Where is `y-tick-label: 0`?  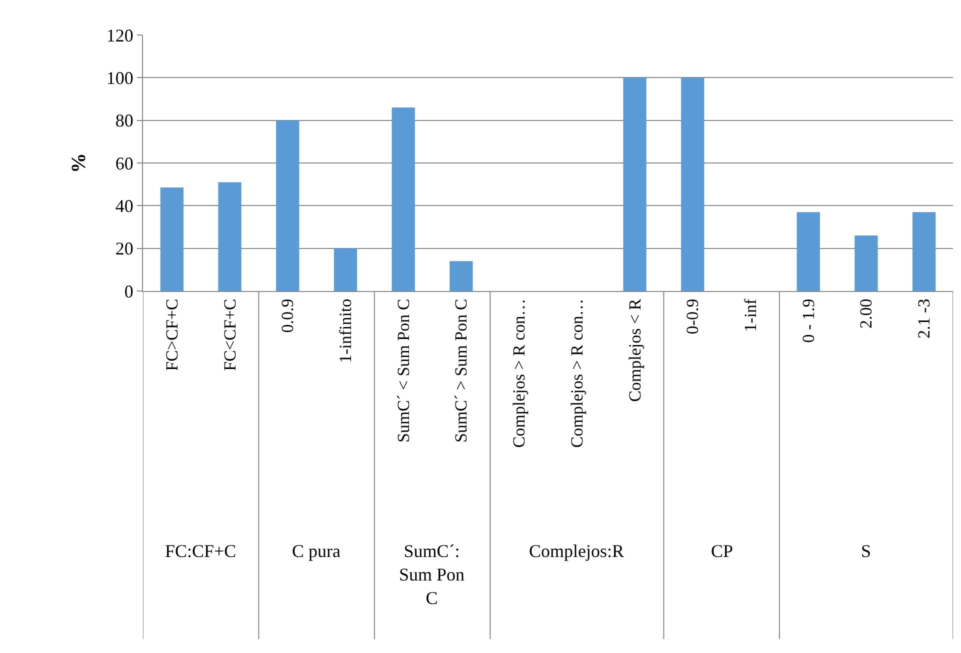
y-tick-label: 0 is located at coordinates (129, 291).